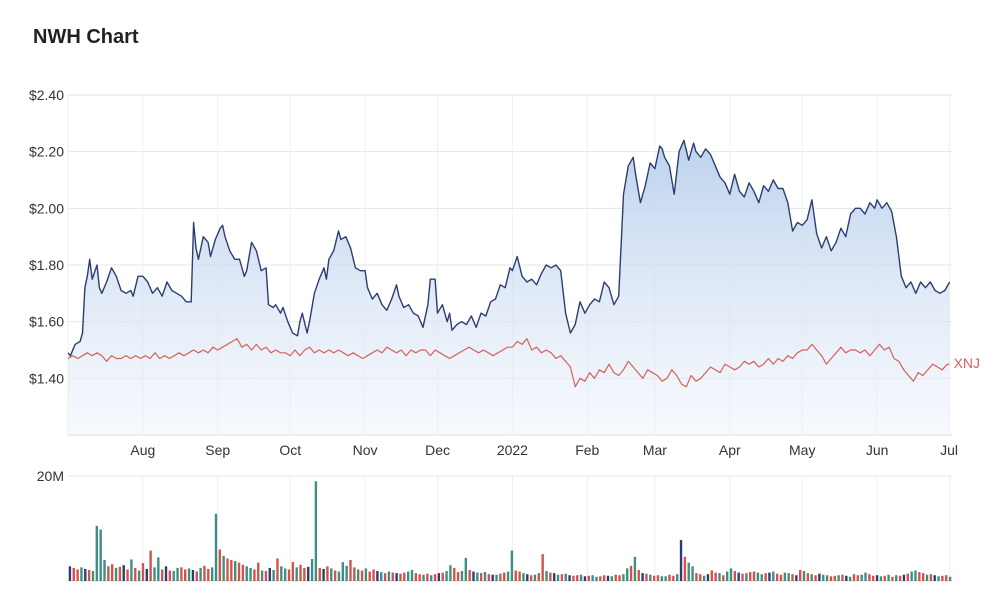 Image resolution: width=1000 pixels, height=613 pixels. I want to click on x-tick-label: Oct, so click(290, 450).